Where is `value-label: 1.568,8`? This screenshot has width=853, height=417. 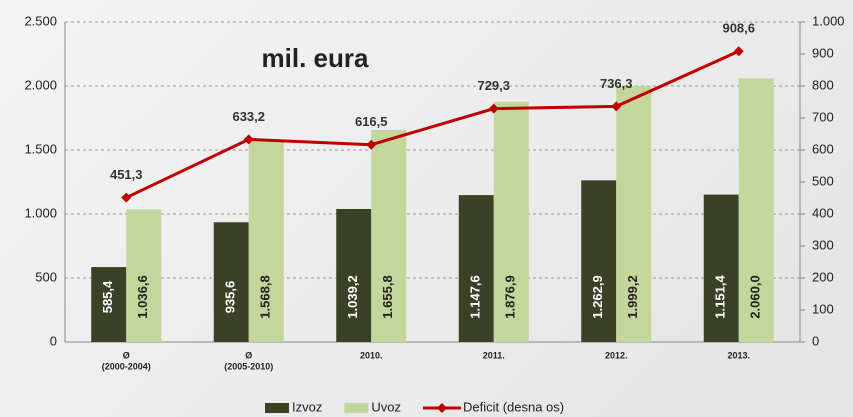
value-label: 1.568,8 is located at coordinates (265, 296).